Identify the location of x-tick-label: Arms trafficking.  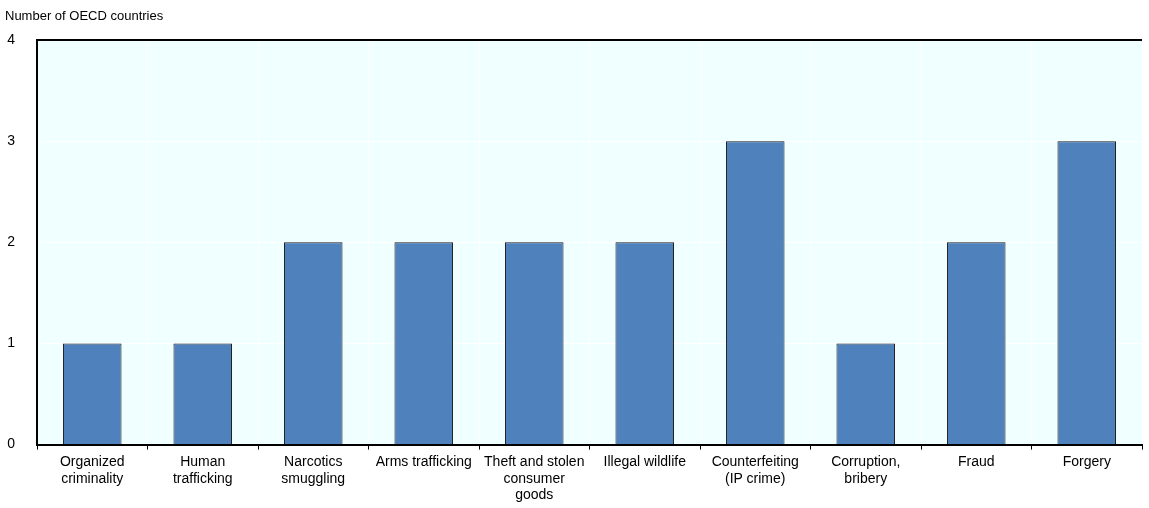
(423, 460).